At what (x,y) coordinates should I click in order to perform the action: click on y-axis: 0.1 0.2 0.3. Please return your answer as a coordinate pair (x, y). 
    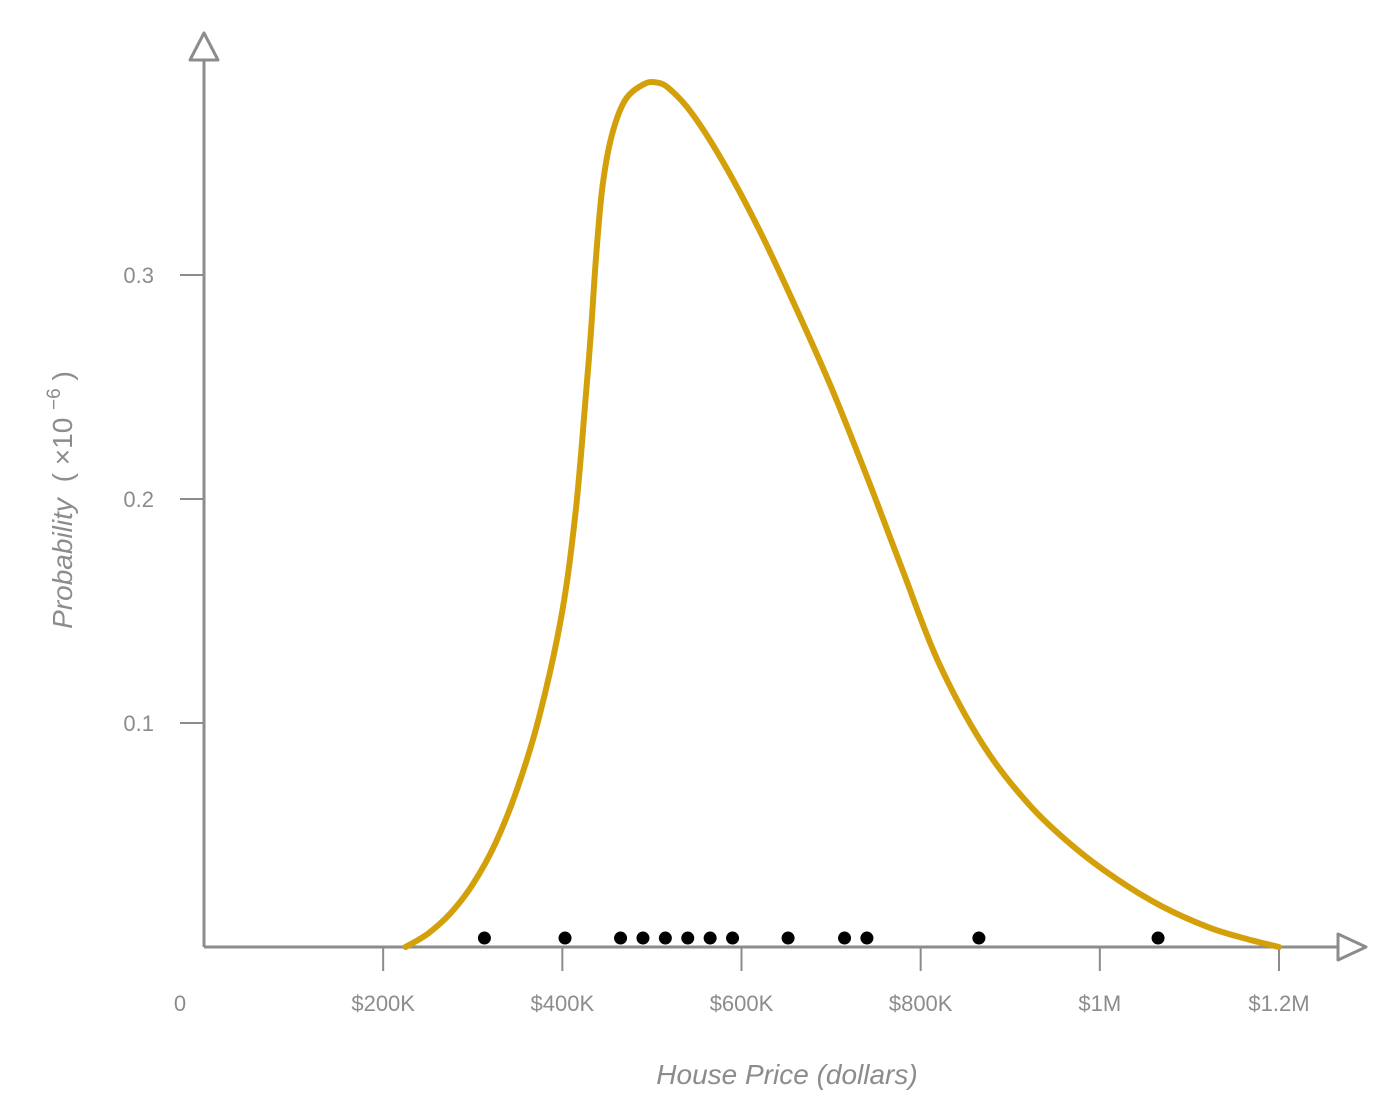
    Looking at the image, I should click on (171, 489).